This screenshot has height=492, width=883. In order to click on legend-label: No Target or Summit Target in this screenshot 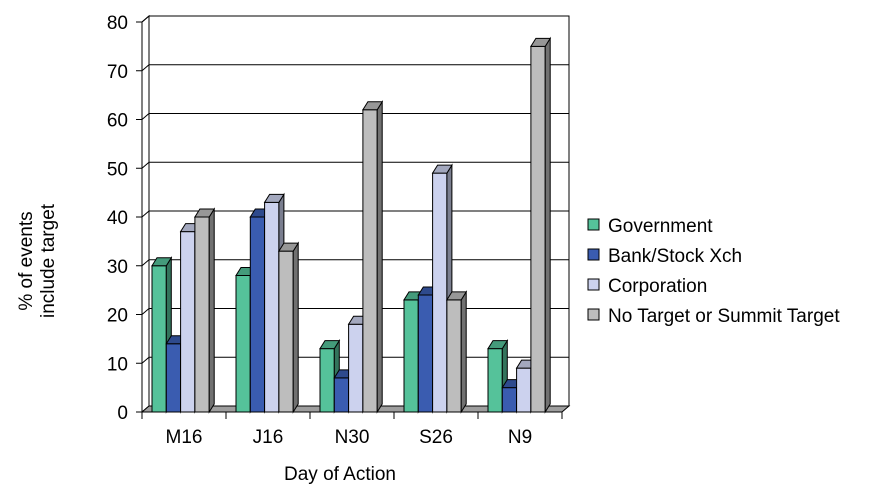, I will do `click(724, 316)`.